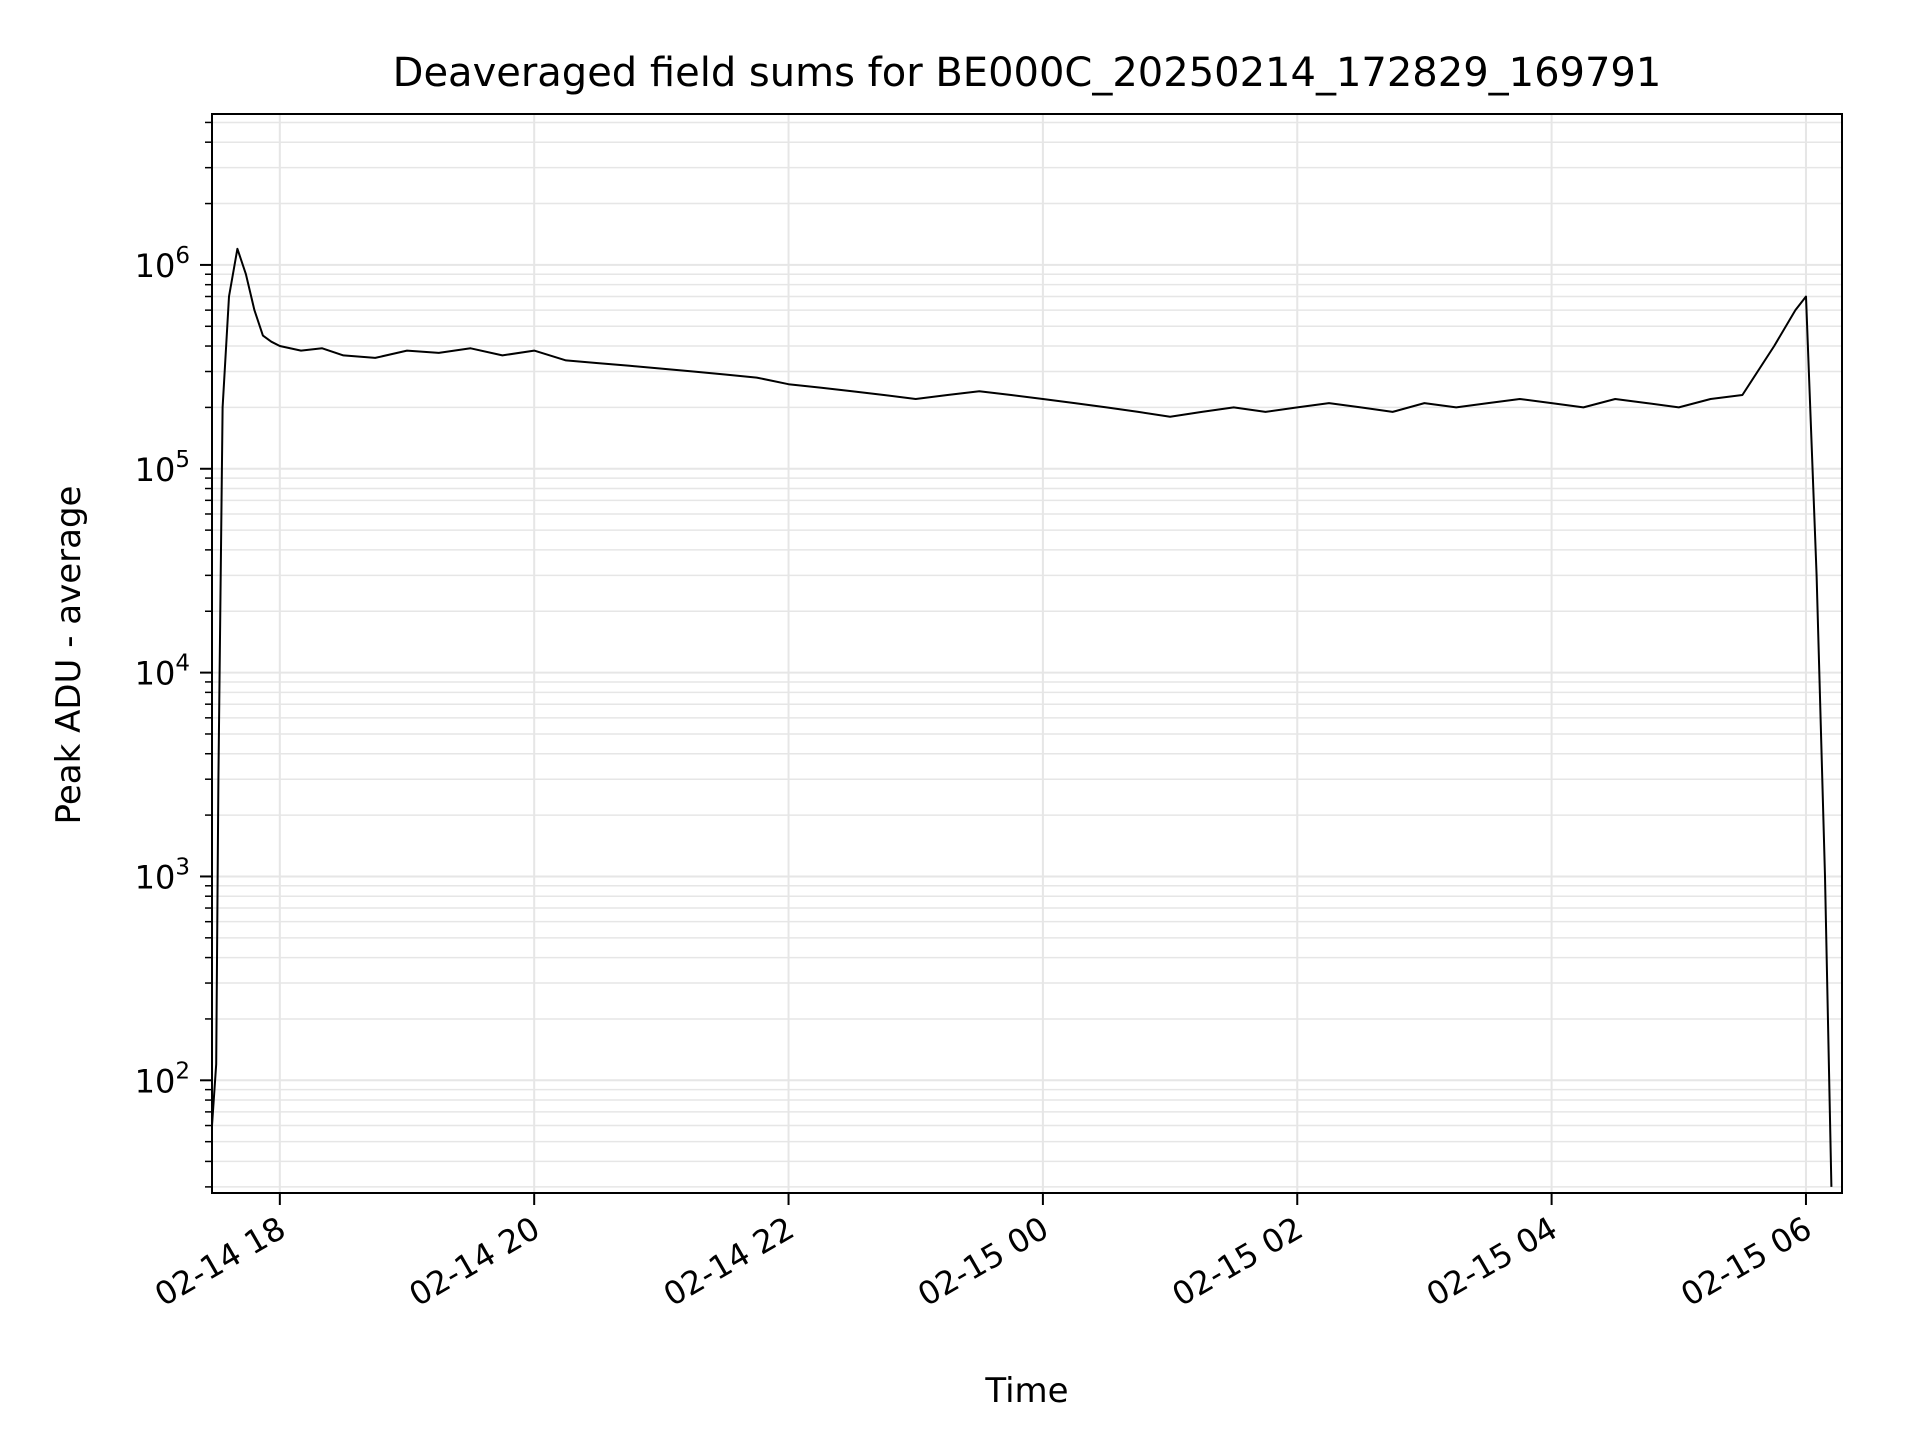  What do you see at coordinates (162, 875) in the screenshot?
I see `y-tick-label: 10³` at bounding box center [162, 875].